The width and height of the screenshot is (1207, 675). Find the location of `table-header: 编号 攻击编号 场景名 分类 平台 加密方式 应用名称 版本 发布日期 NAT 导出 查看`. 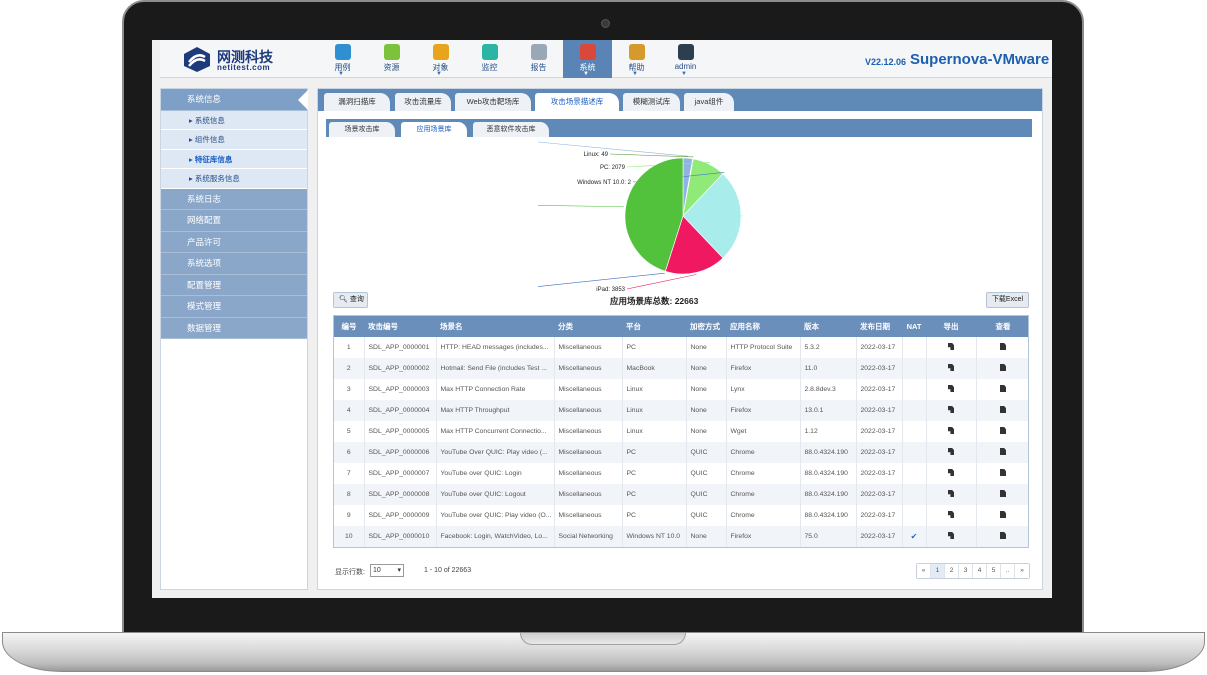

table-header: 编号 攻击编号 场景名 分类 平台 加密方式 应用名称 版本 发布日期 NAT 导出 查看 is located at coordinates (681, 326).